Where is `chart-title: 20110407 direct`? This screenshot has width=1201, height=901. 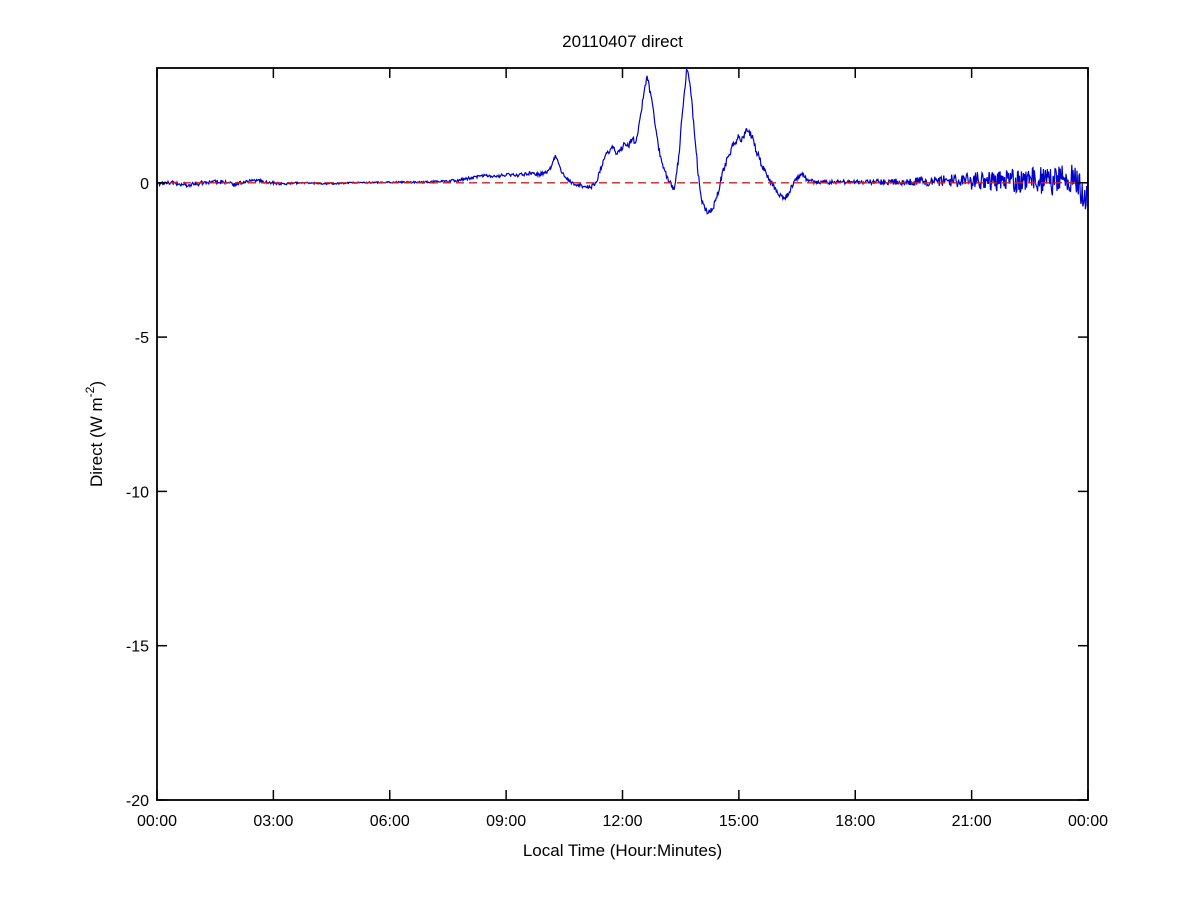 chart-title: 20110407 direct is located at coordinates (622, 41).